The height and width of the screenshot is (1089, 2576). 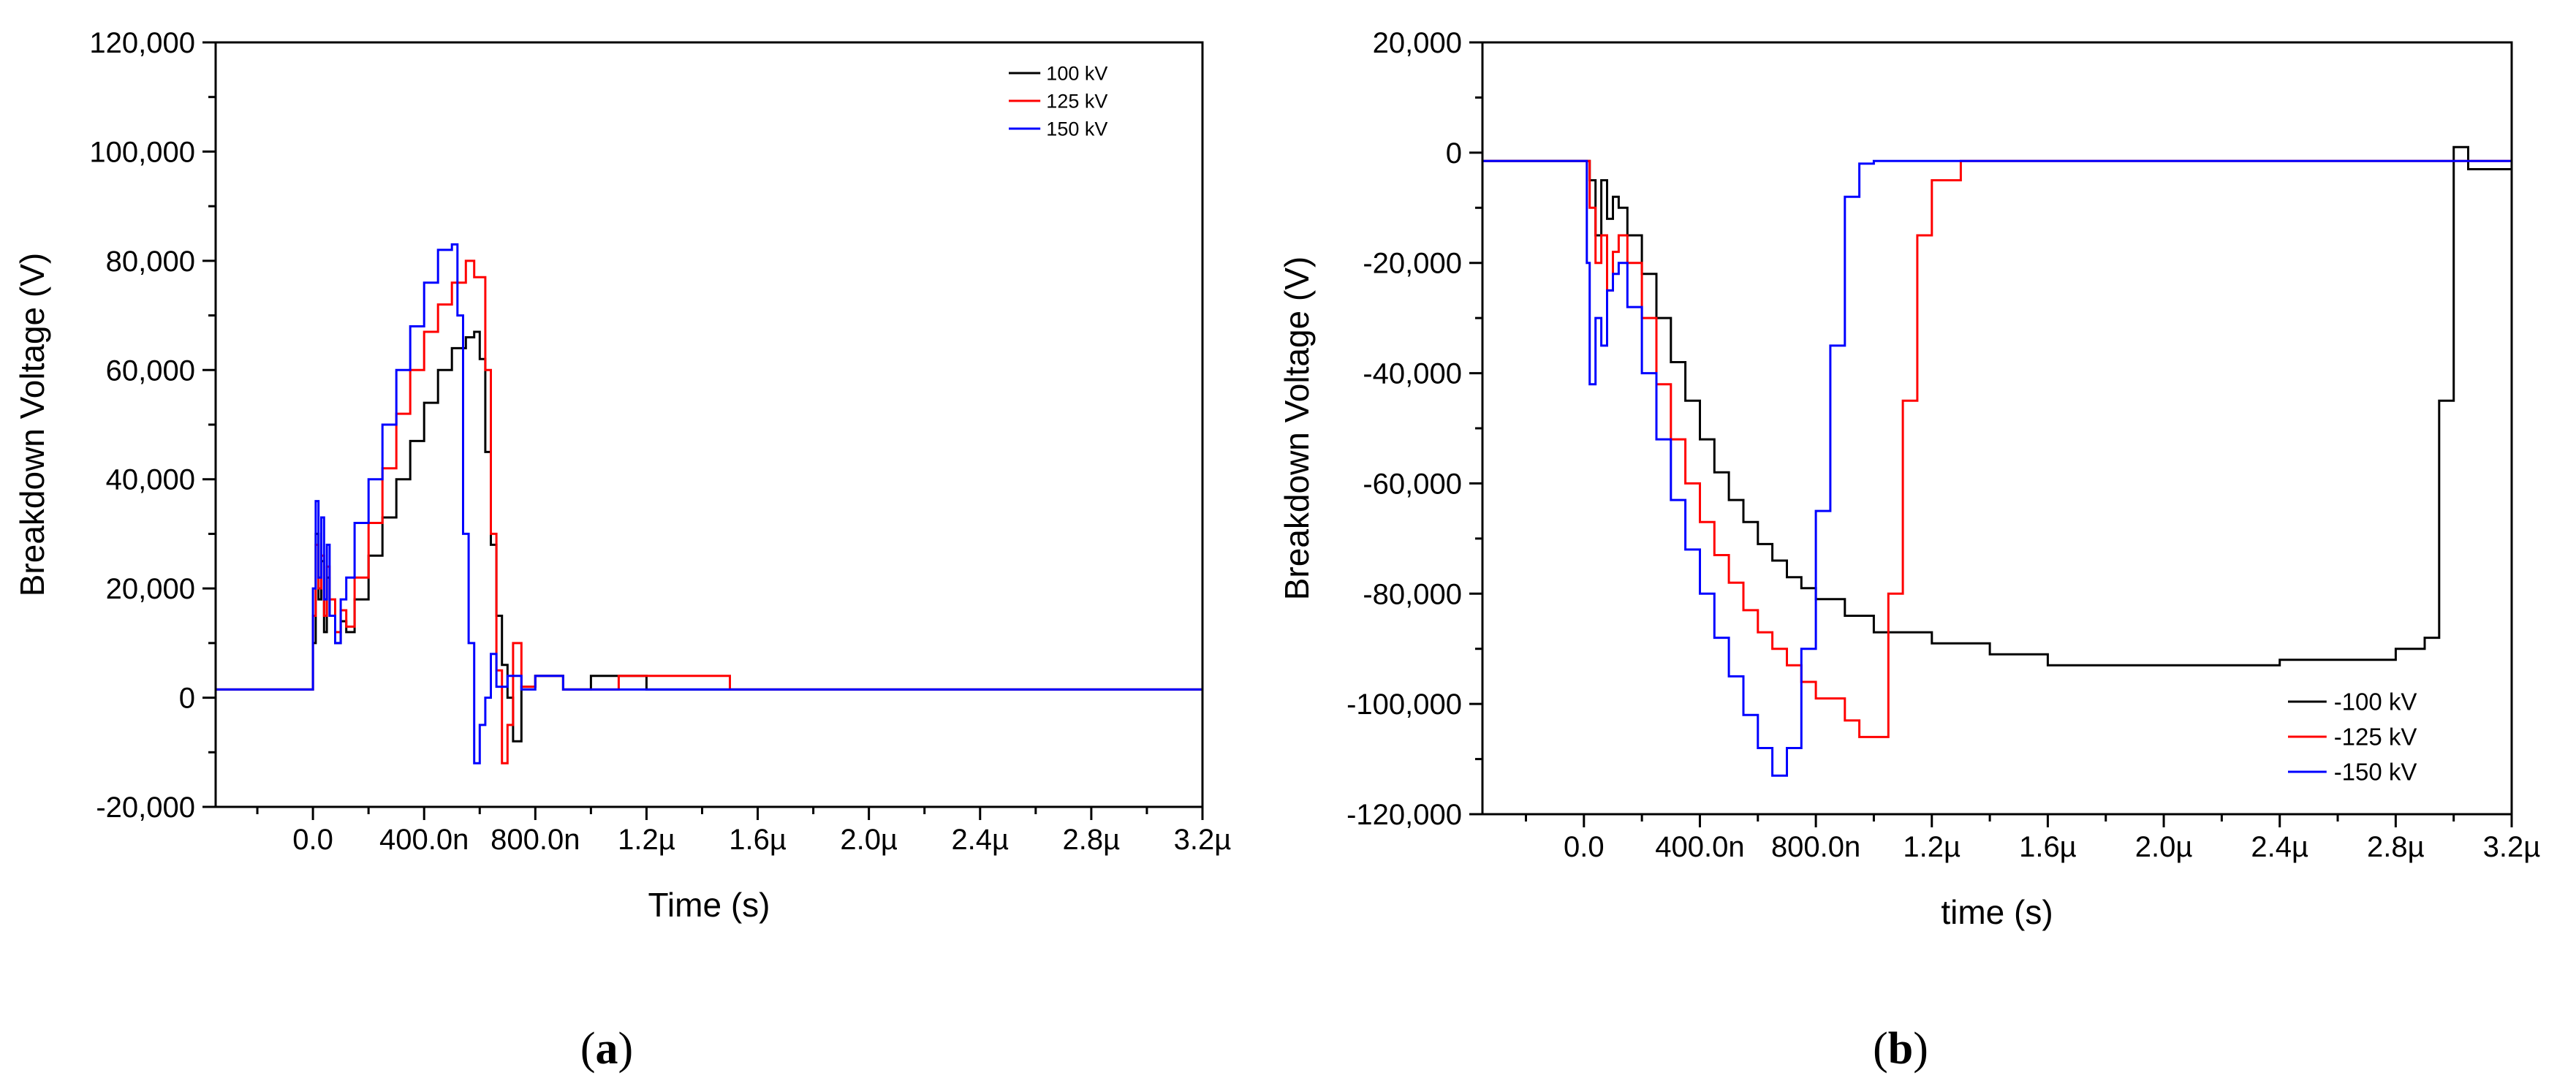 What do you see at coordinates (1092, 840) in the screenshot?
I see `chart-a-x-tick-label: 2.8µ` at bounding box center [1092, 840].